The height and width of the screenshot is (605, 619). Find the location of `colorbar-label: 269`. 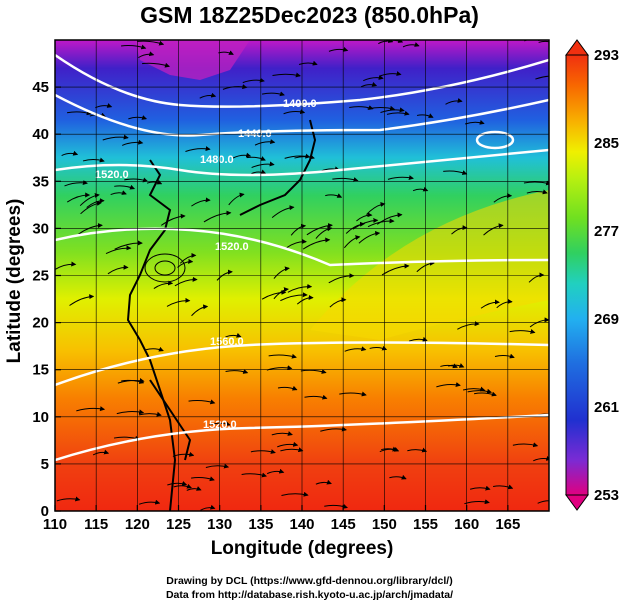

colorbar-label: 269 is located at coordinates (606, 319).